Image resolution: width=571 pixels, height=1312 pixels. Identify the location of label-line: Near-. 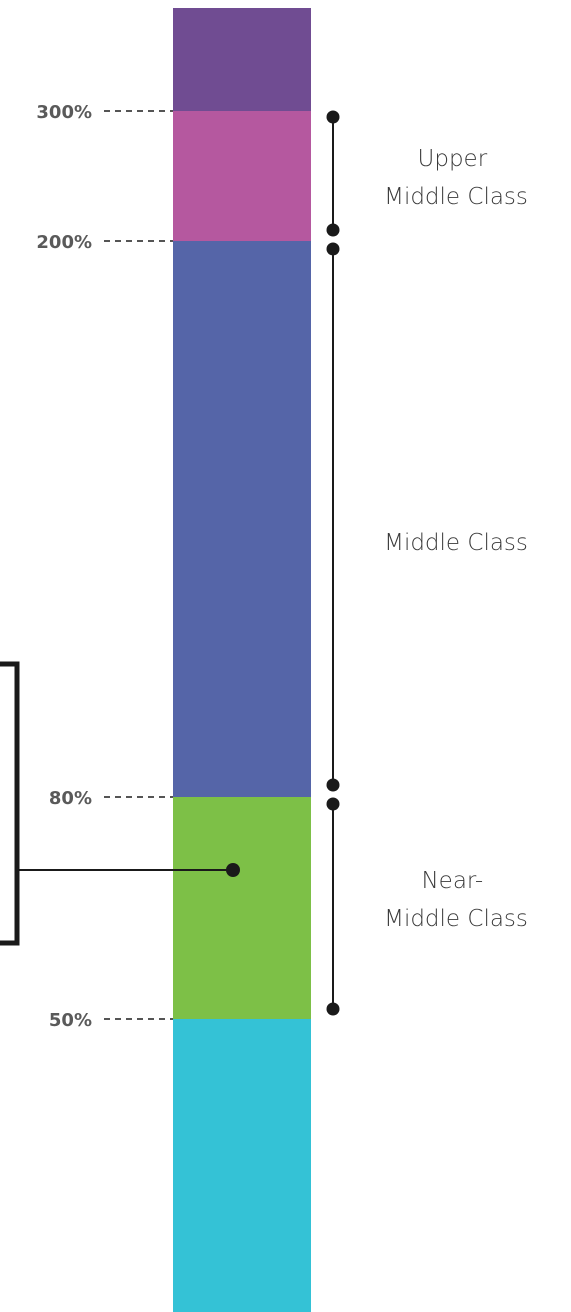
(452, 881).